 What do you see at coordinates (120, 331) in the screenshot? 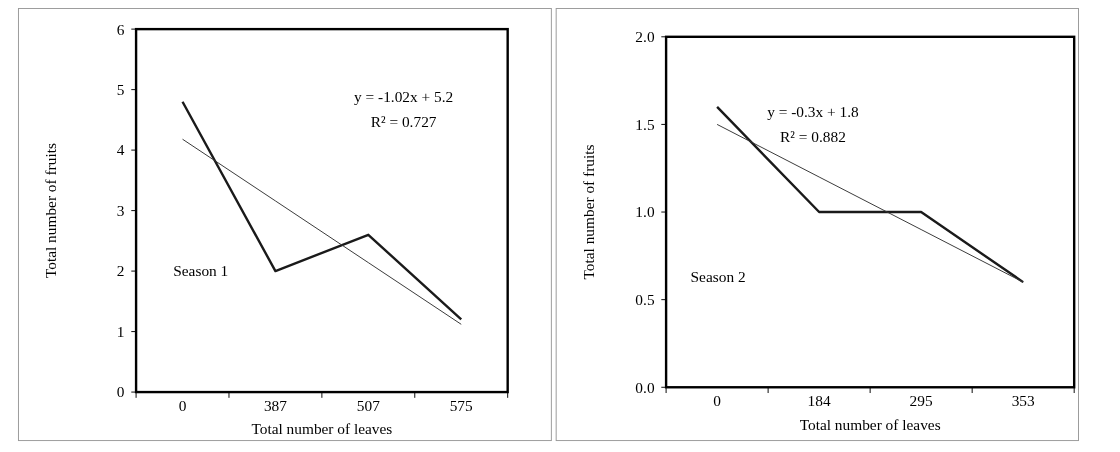
I see `y-tick-label: 1` at bounding box center [120, 331].